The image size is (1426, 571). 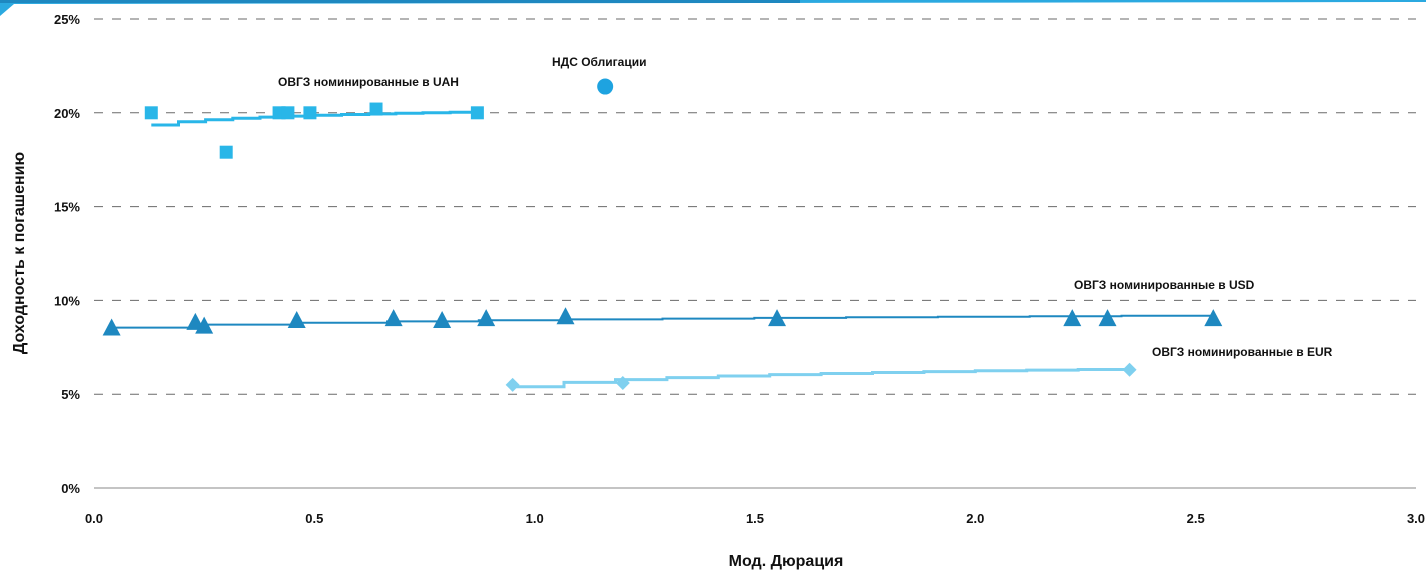 I want to click on point-circle, so click(x=605, y=86).